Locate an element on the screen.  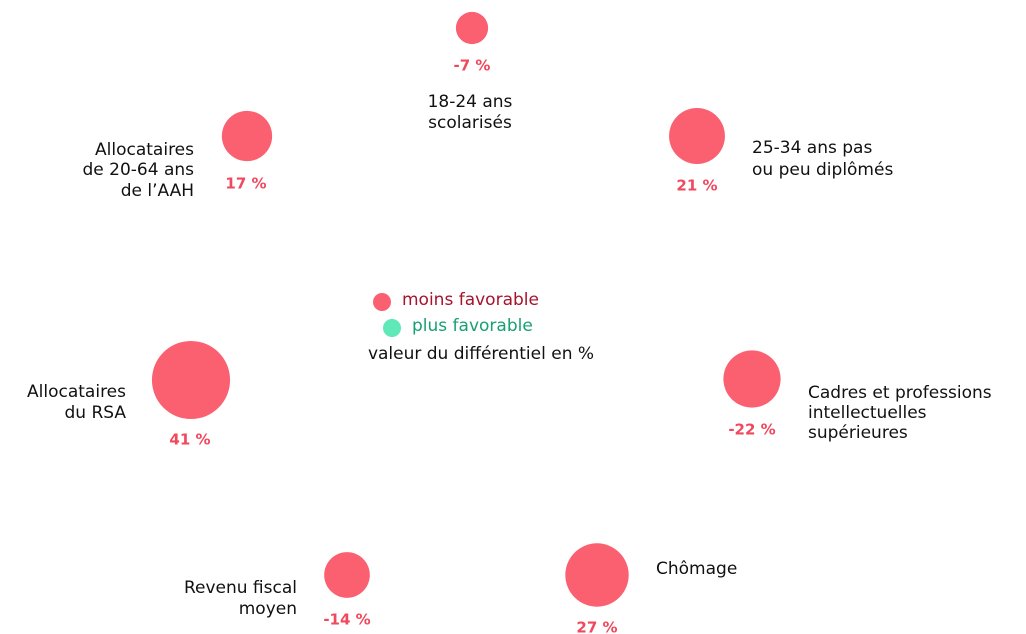
value-label: -7 % is located at coordinates (472, 66).